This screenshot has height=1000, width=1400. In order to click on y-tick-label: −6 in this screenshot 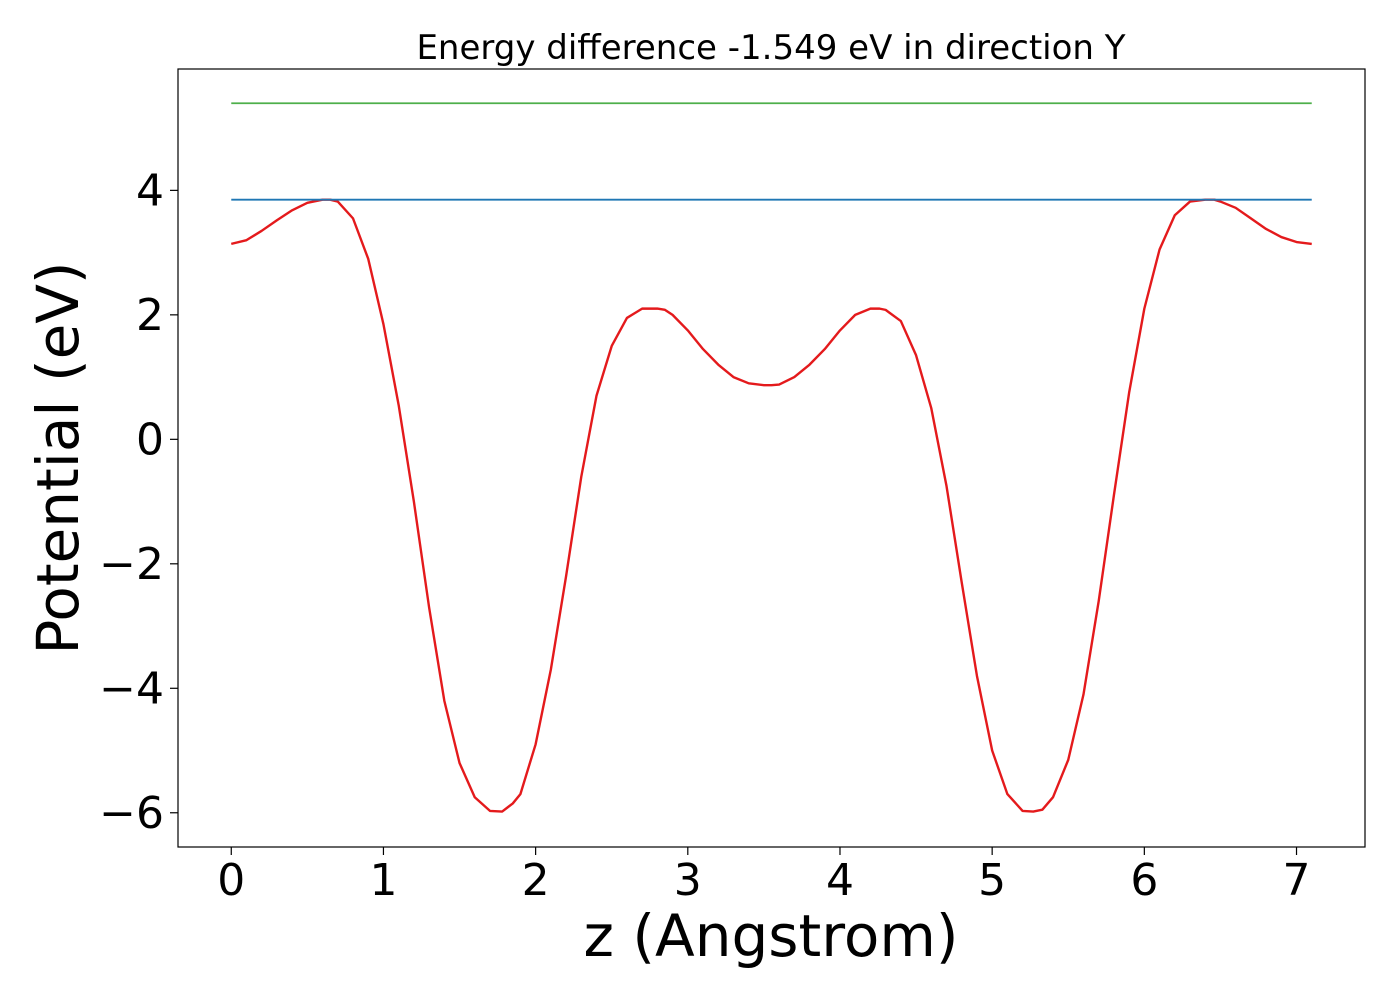, I will do `click(131, 813)`.